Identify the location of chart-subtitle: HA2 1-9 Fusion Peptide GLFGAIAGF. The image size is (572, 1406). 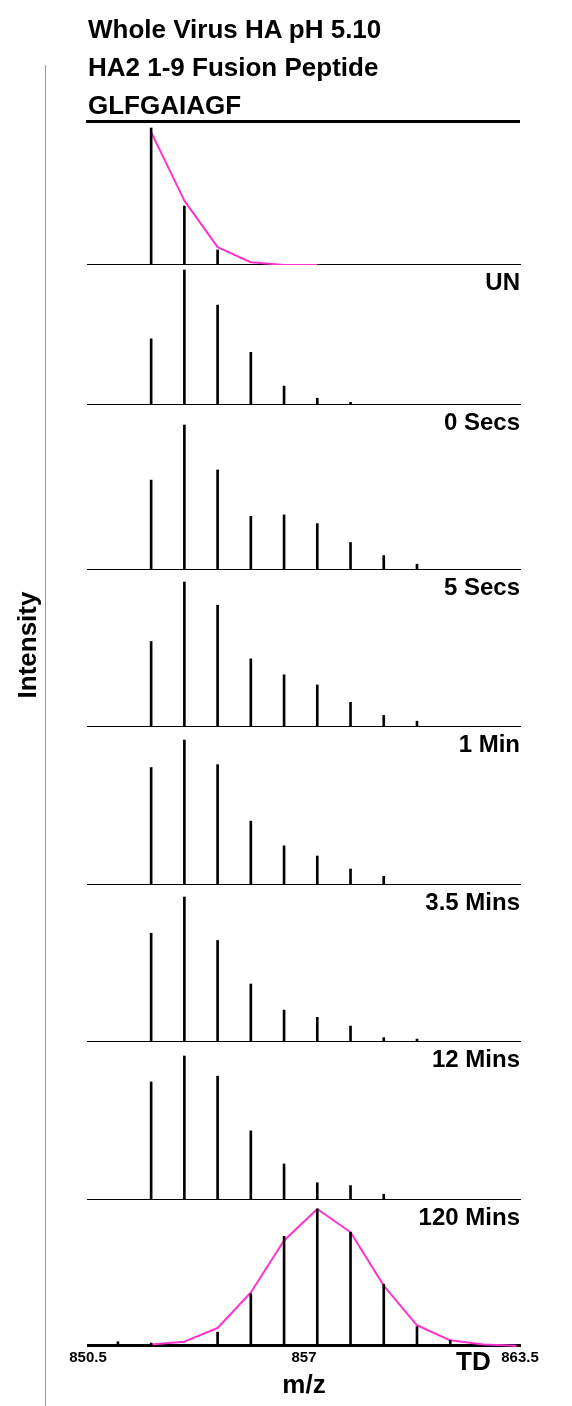
(233, 86).